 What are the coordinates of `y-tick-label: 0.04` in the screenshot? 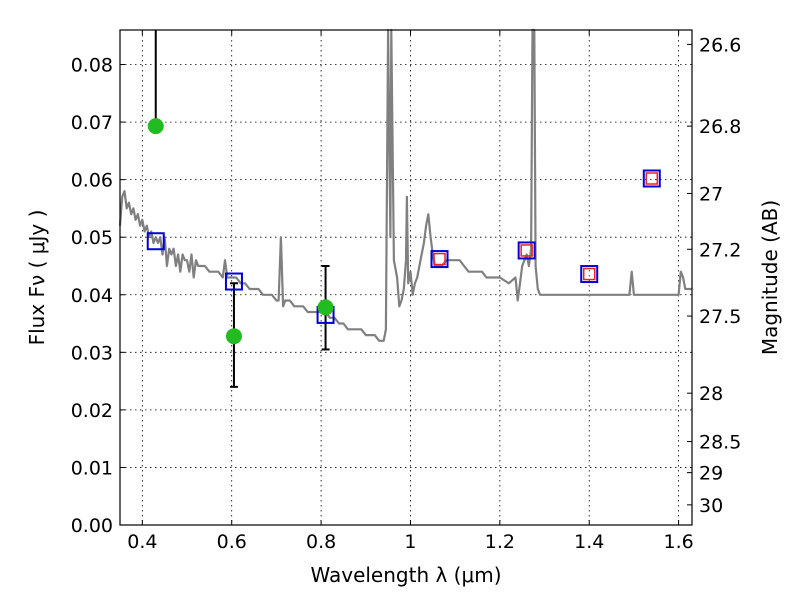 It's located at (92, 296).